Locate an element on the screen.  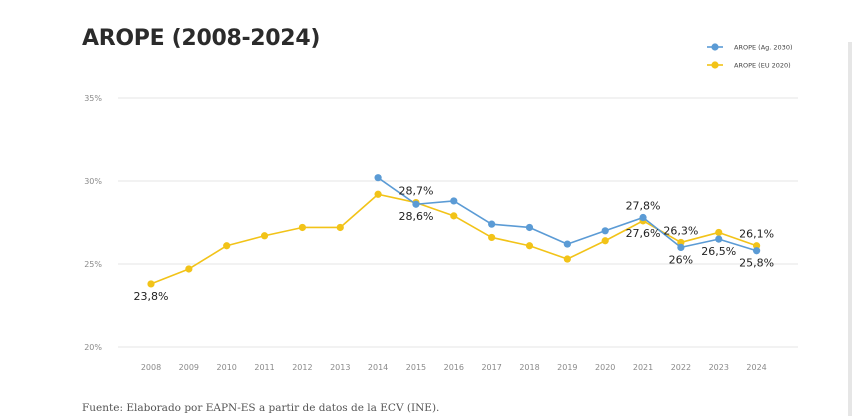
x-tick-label: 2018 is located at coordinates (529, 367).